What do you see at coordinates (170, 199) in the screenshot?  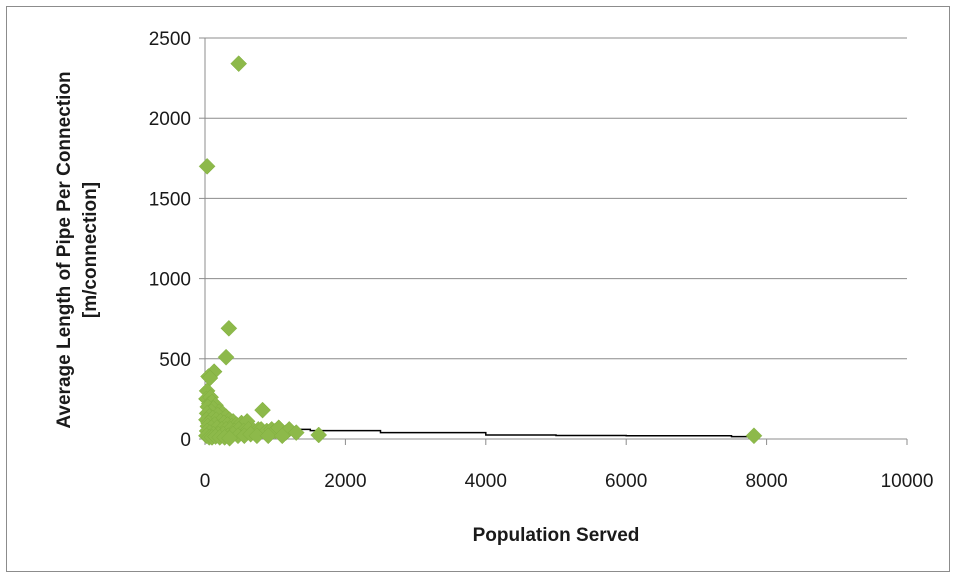 I see `y-tick-label-1500: 1500` at bounding box center [170, 199].